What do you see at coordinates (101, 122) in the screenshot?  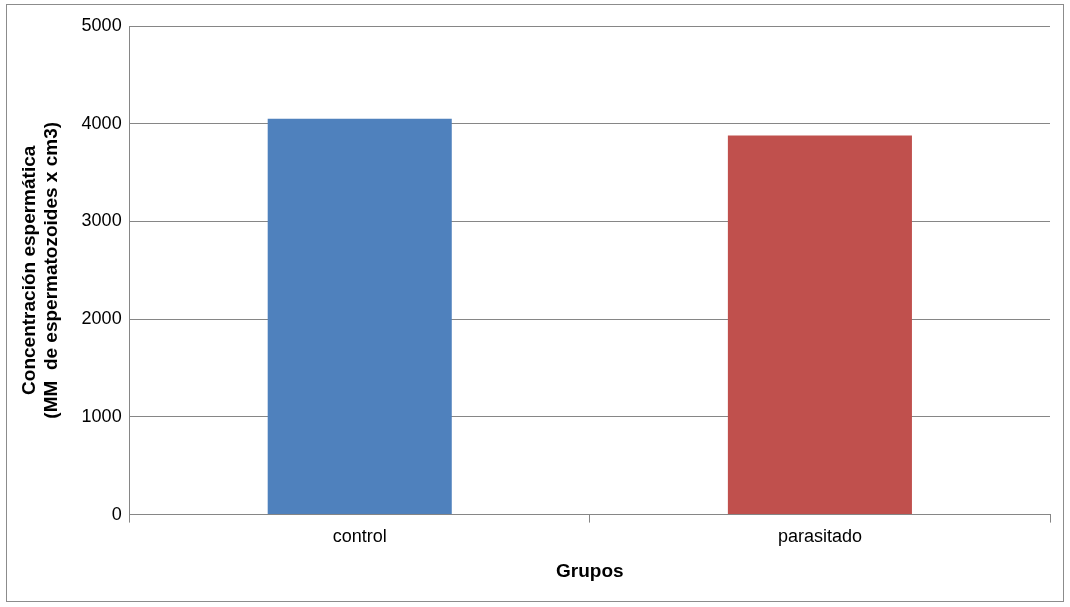 I see `y-tick-label: 4000` at bounding box center [101, 122].